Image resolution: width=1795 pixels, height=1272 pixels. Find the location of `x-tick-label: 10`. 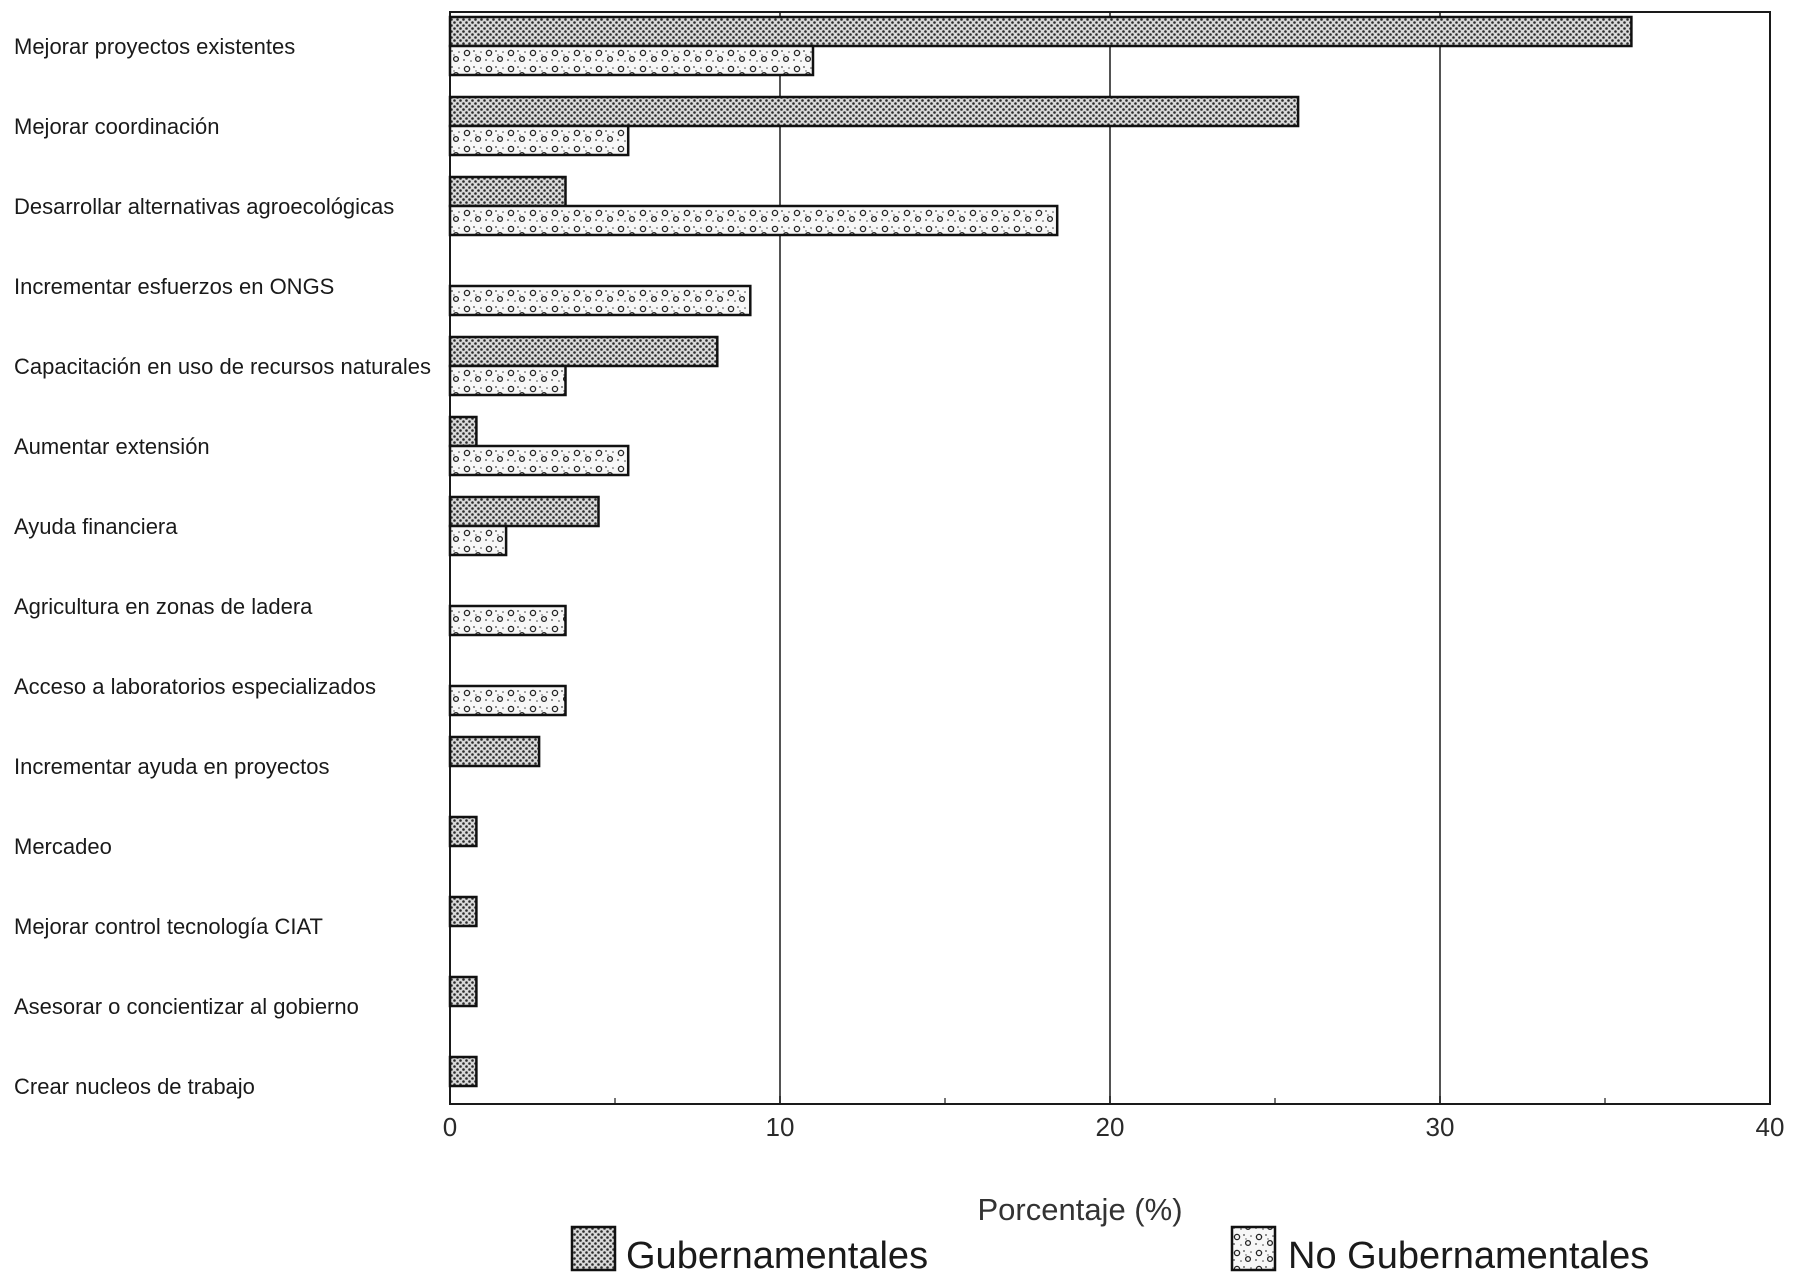

x-tick-label: 10 is located at coordinates (780, 1127).